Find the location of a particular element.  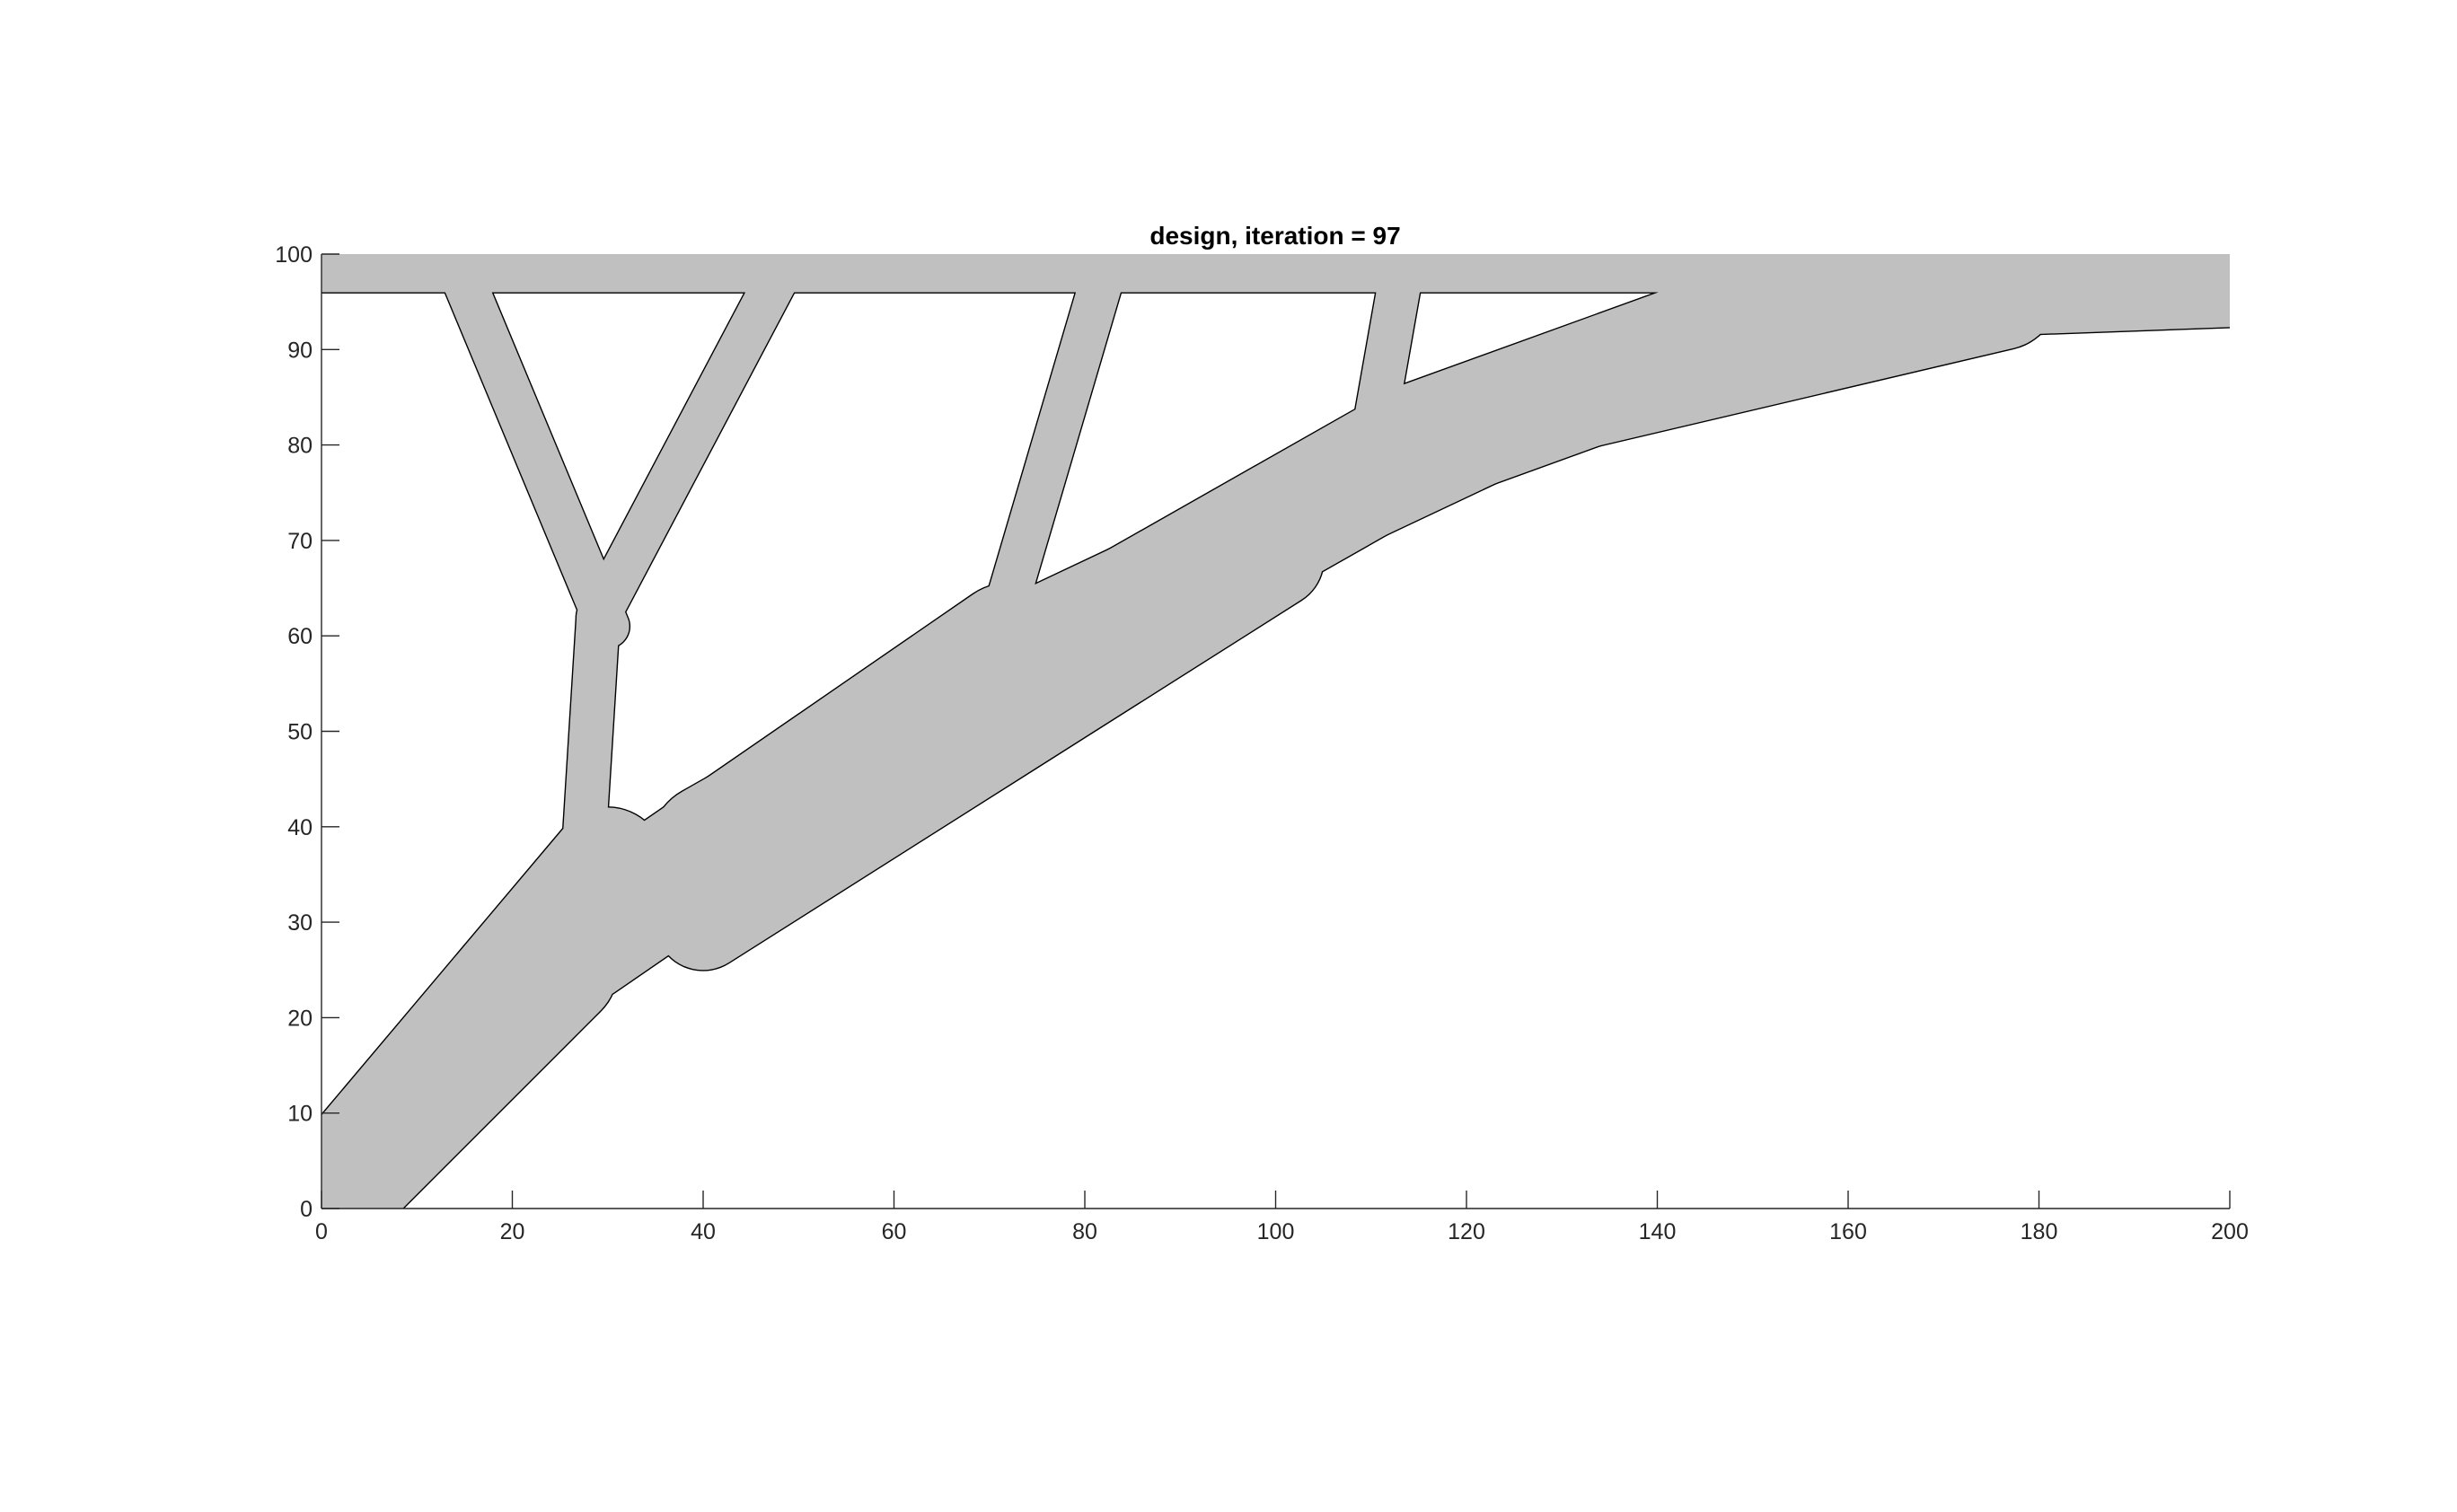

x-tick-label: 0 is located at coordinates (321, 1231).